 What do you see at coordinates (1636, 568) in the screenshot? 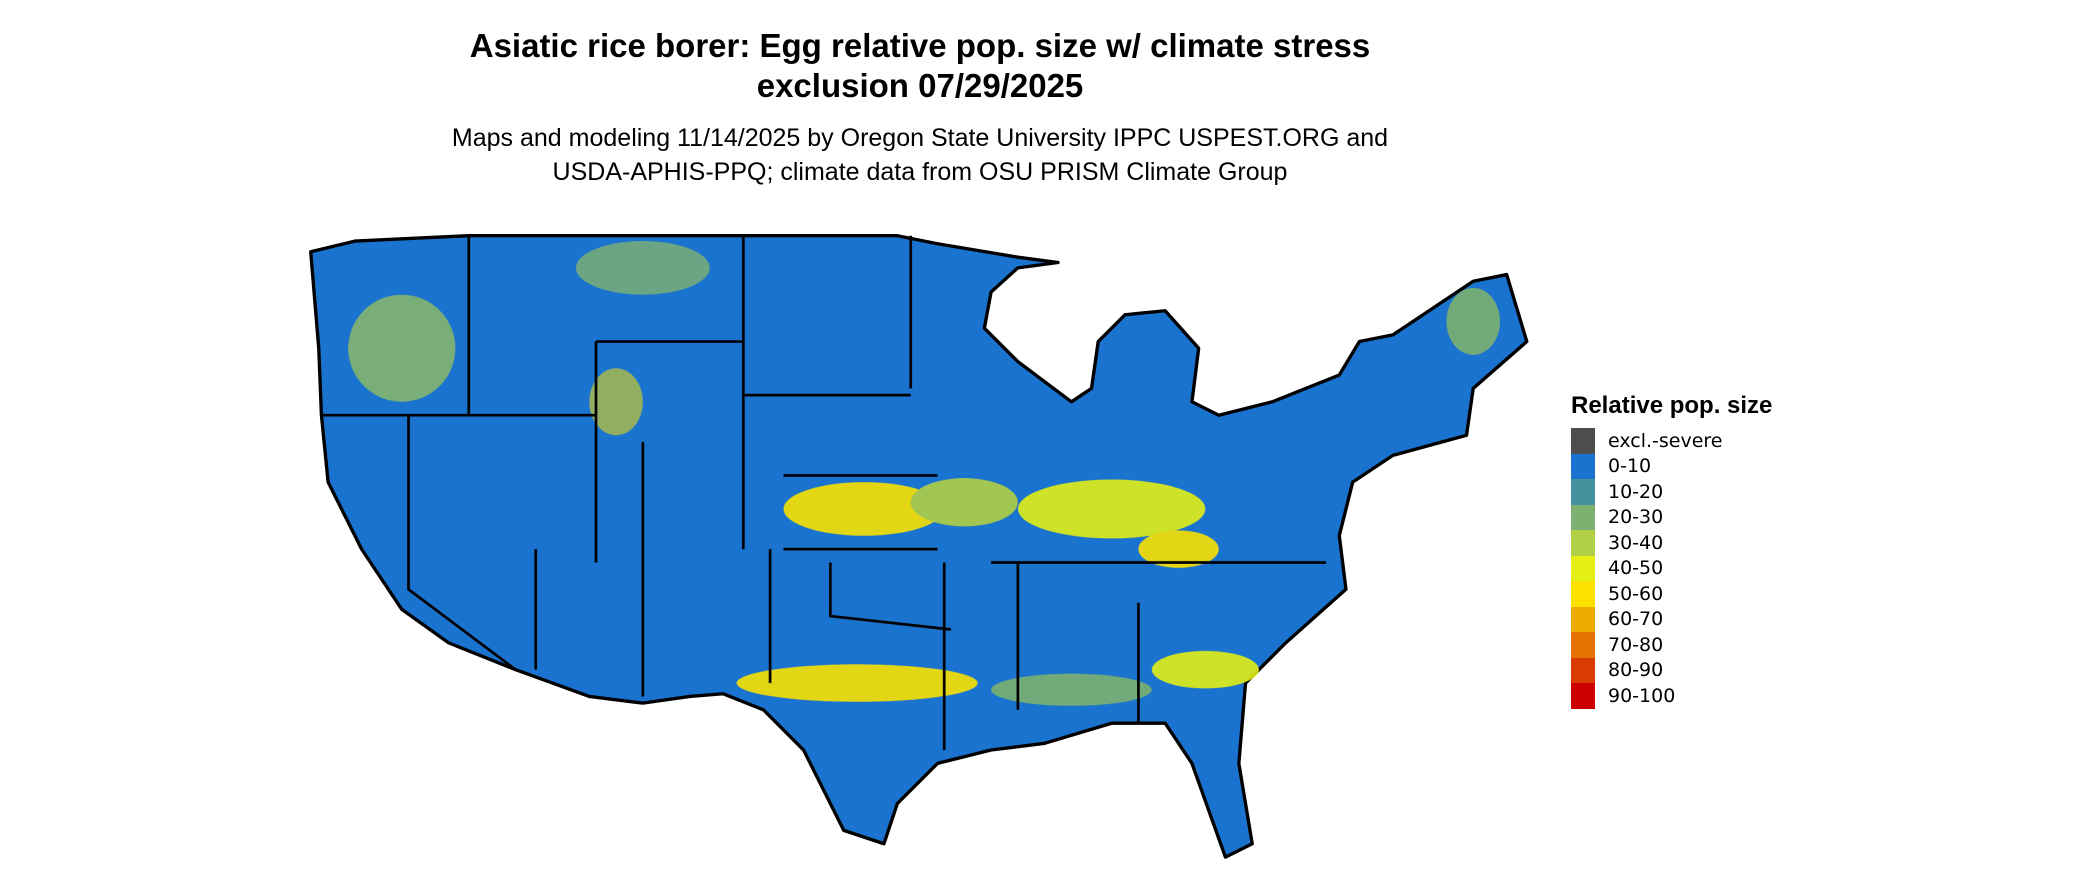
I see `legend-label: 40-50` at bounding box center [1636, 568].